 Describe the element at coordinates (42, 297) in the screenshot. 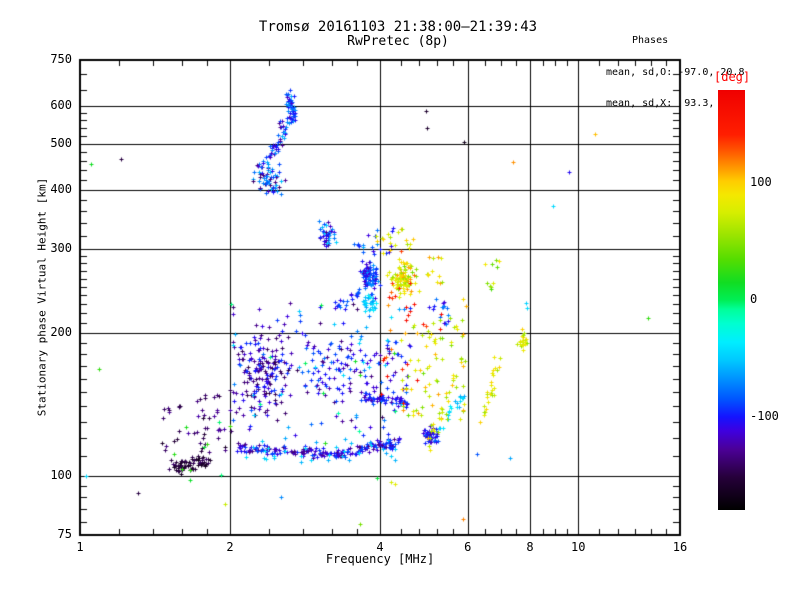

I see `y-axis-label: Stationary phase Virtual Height [km]` at that location.